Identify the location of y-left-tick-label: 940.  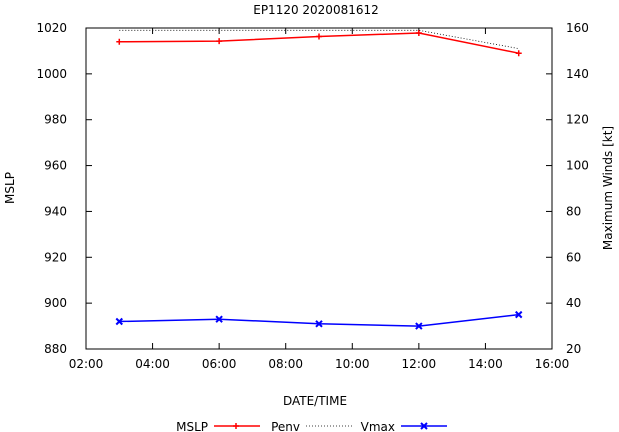
(55, 211).